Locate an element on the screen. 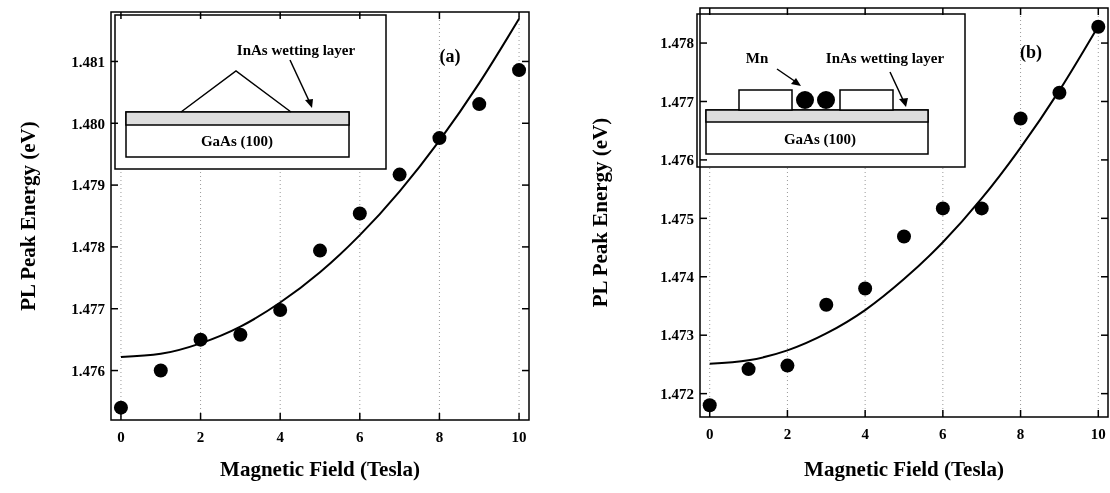  y-tick-label: 1.481 is located at coordinates (88, 61).